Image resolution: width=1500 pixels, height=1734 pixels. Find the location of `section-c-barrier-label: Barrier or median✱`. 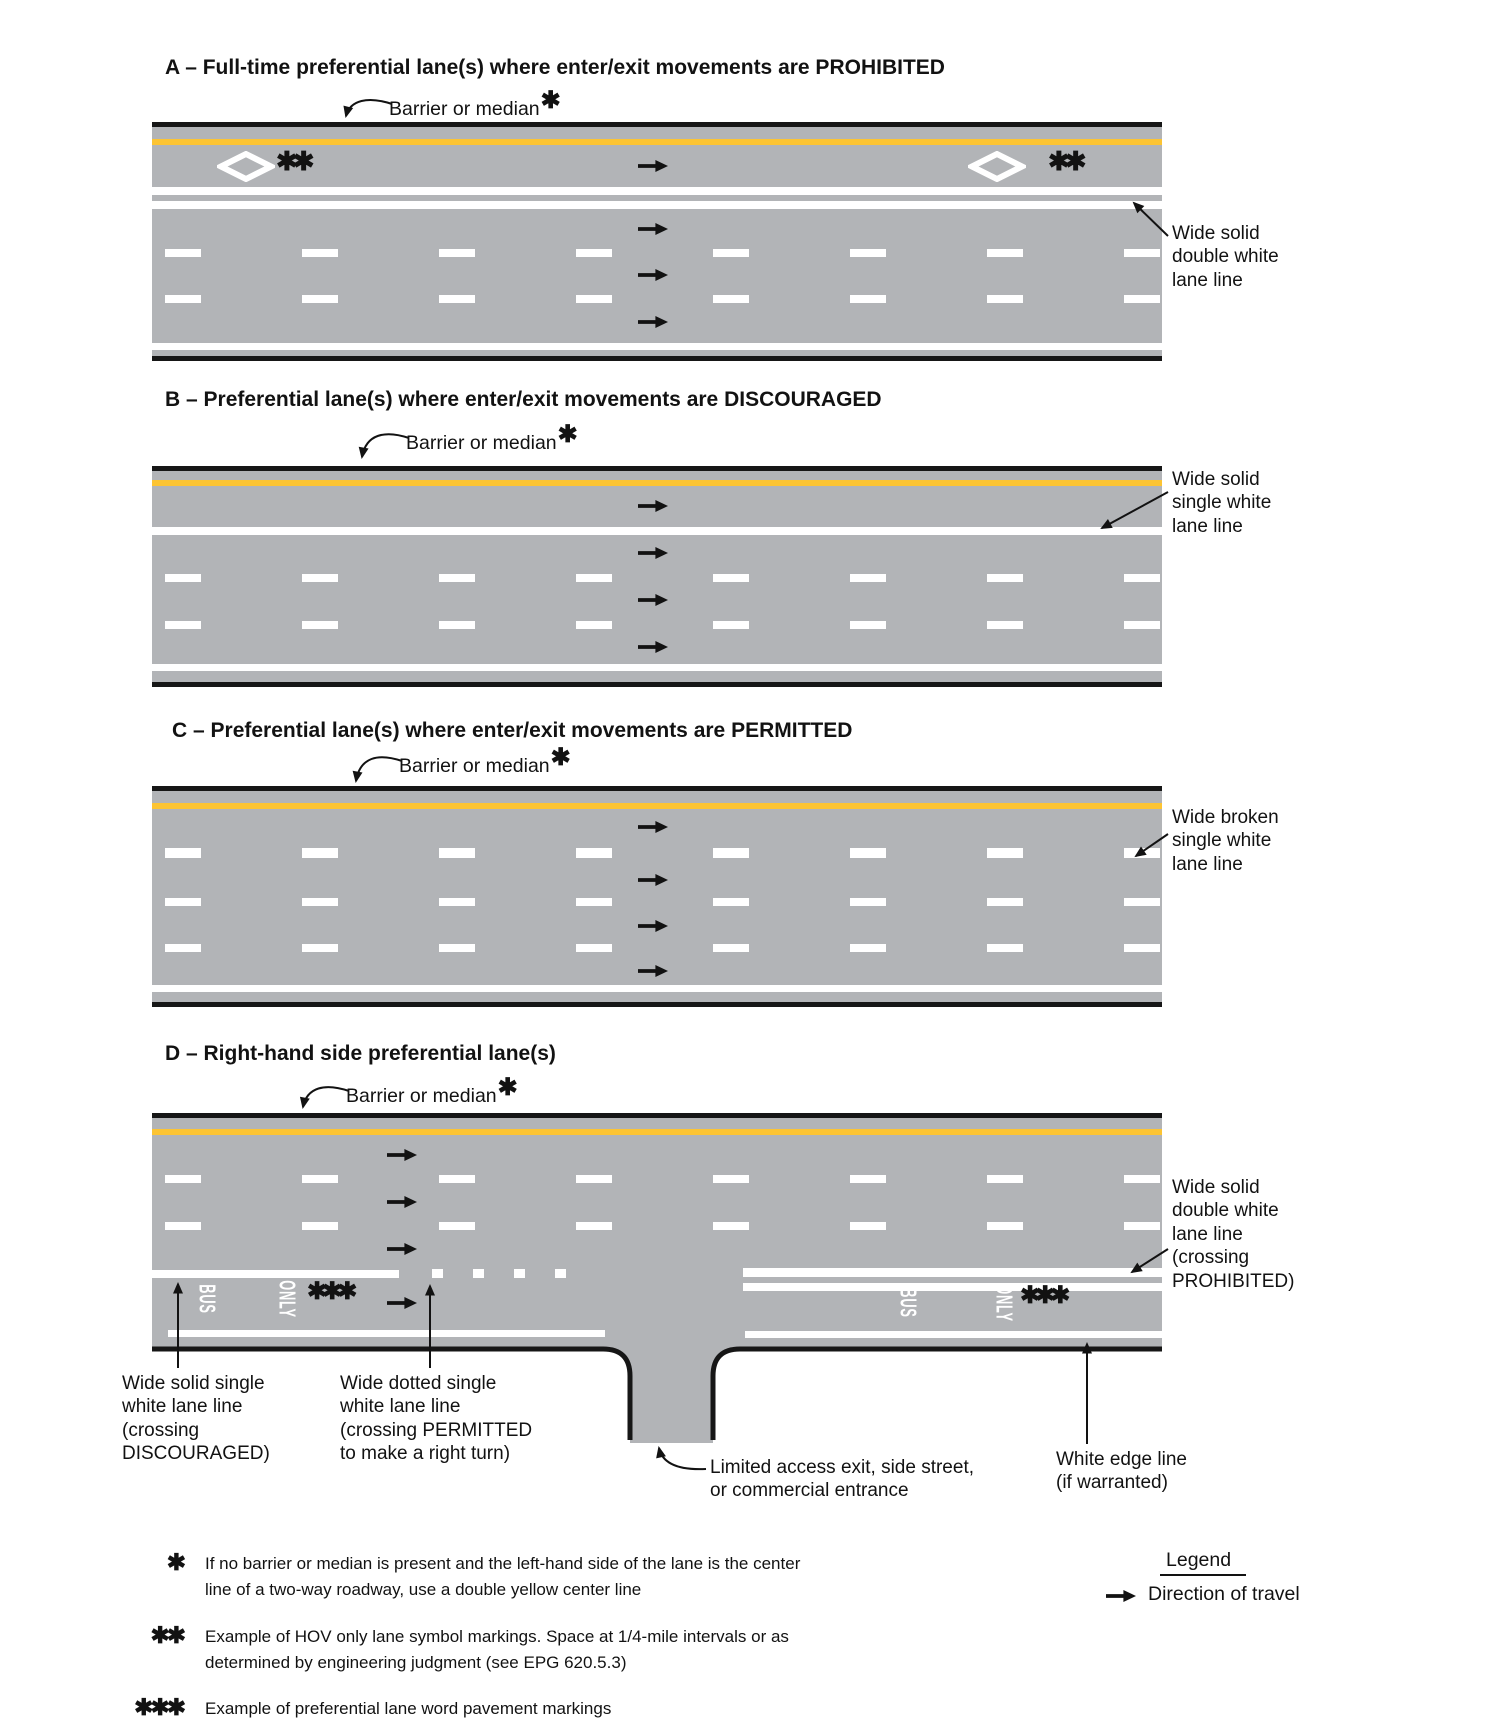

section-c-barrier-label: Barrier or median✱ is located at coordinates (485, 762).